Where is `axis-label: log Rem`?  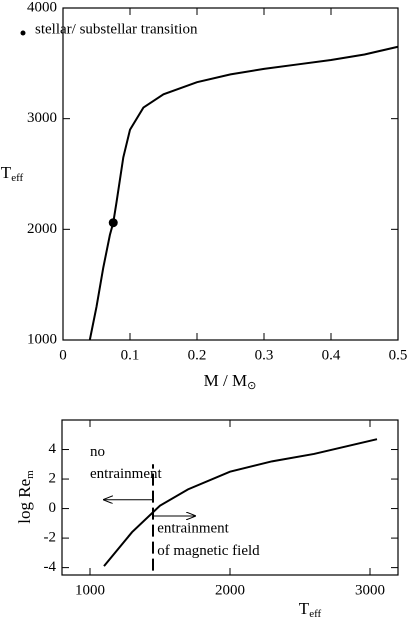
axis-label: log Rem is located at coordinates (25, 497).